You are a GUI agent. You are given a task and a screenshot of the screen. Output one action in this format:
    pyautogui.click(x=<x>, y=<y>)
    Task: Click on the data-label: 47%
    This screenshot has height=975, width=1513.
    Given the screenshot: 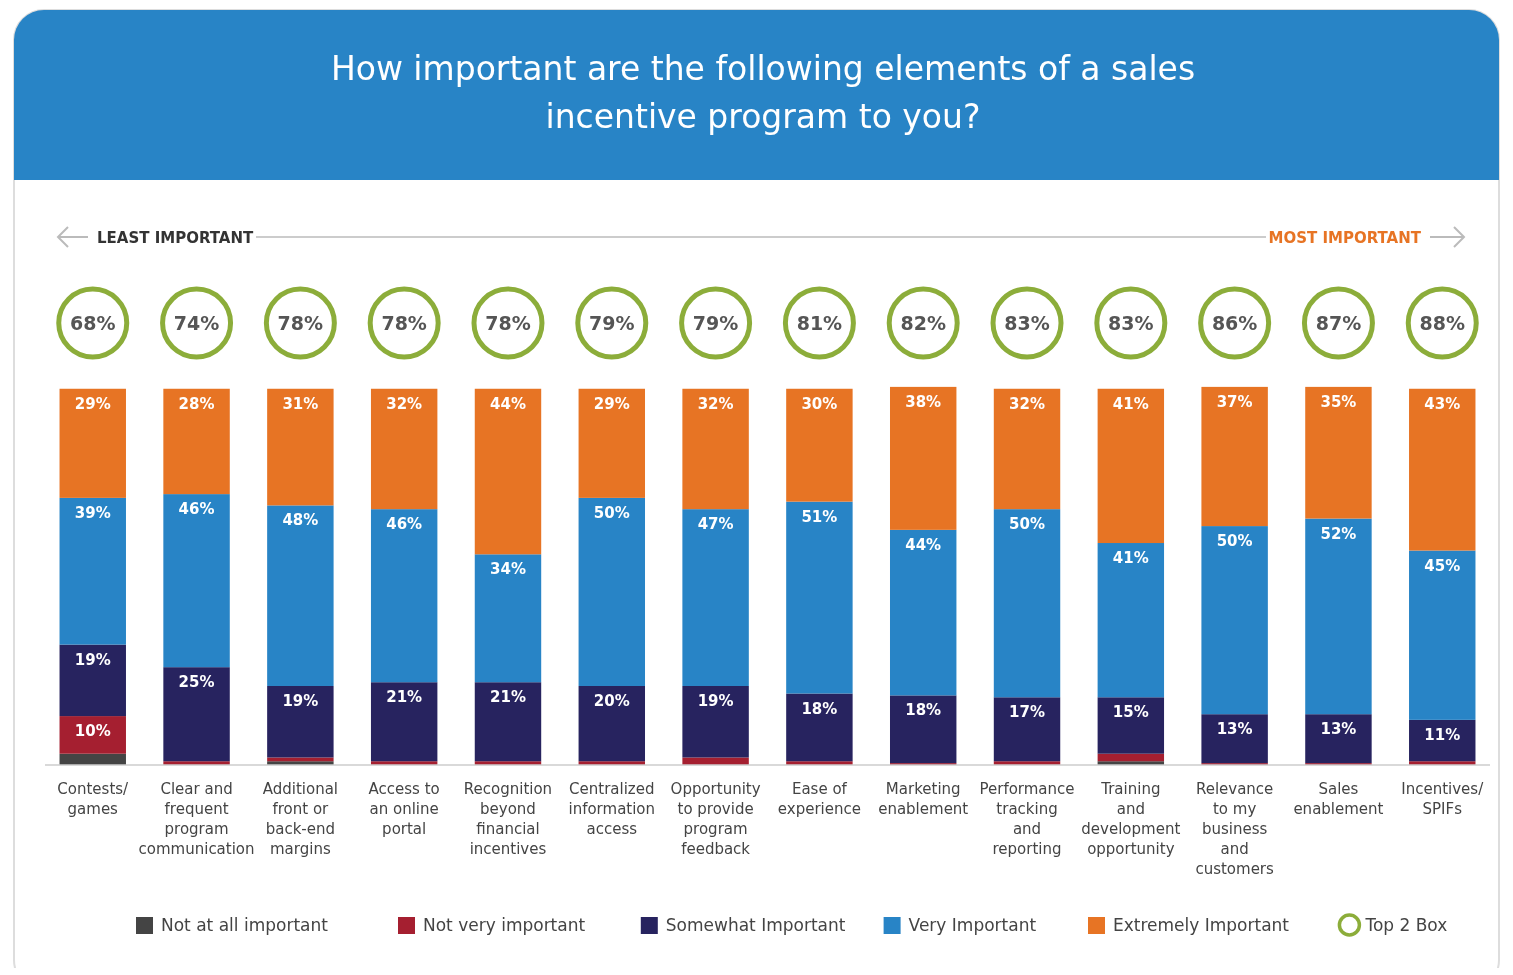 What is the action you would take?
    pyautogui.click(x=715, y=524)
    